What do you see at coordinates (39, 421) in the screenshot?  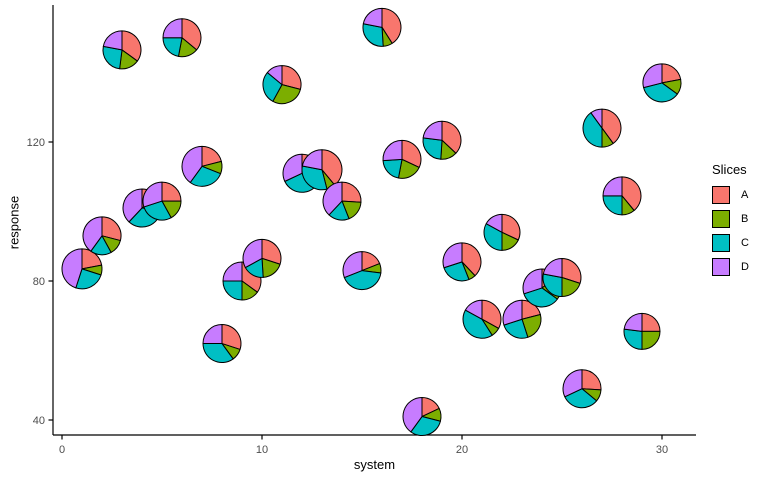 I see `y-tick-label: 40` at bounding box center [39, 421].